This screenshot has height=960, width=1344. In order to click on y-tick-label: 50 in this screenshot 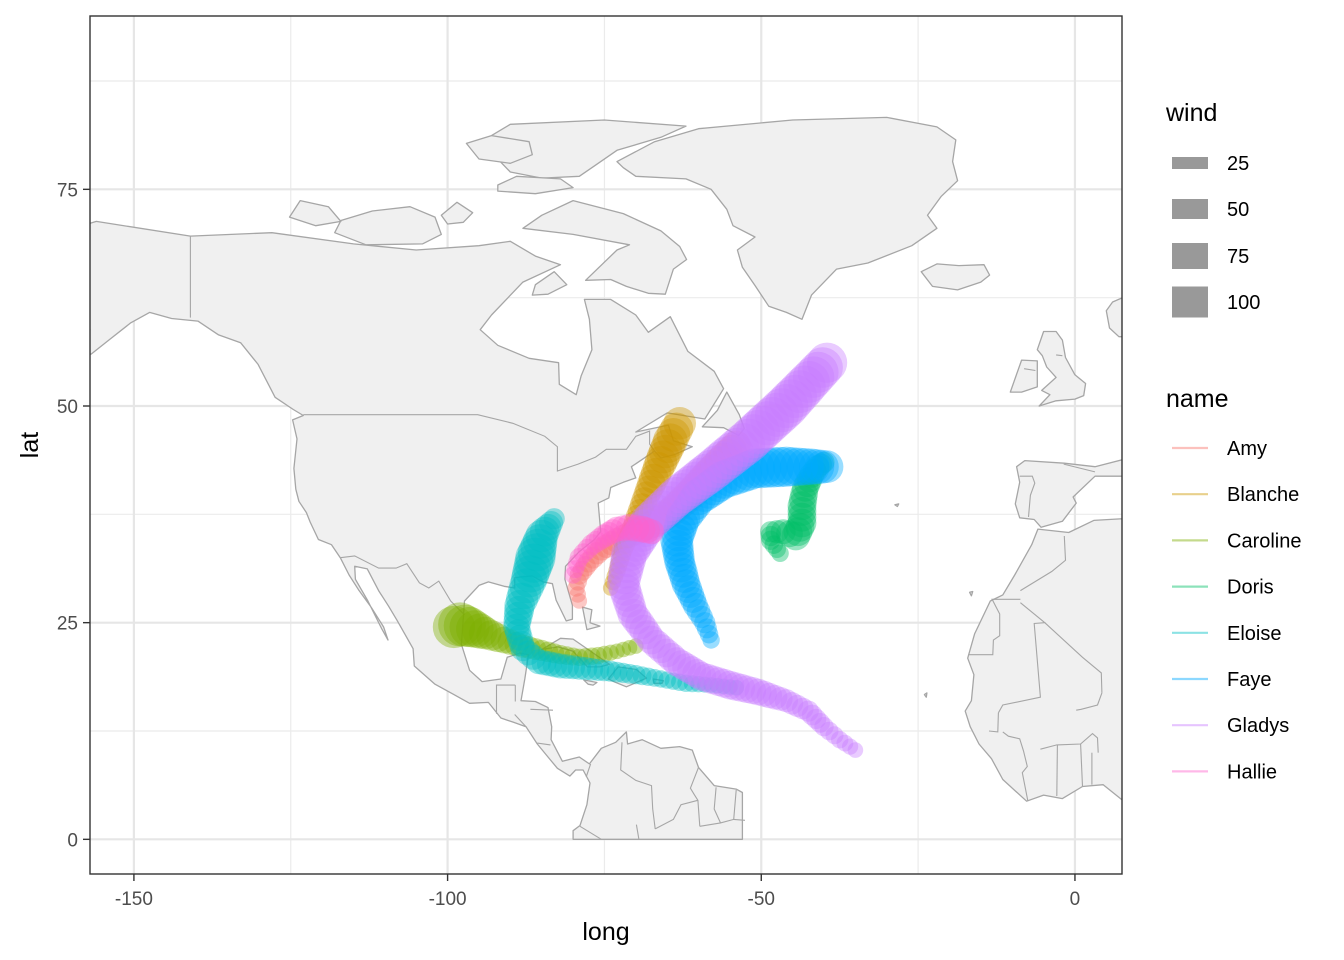, I will do `click(67, 407)`.